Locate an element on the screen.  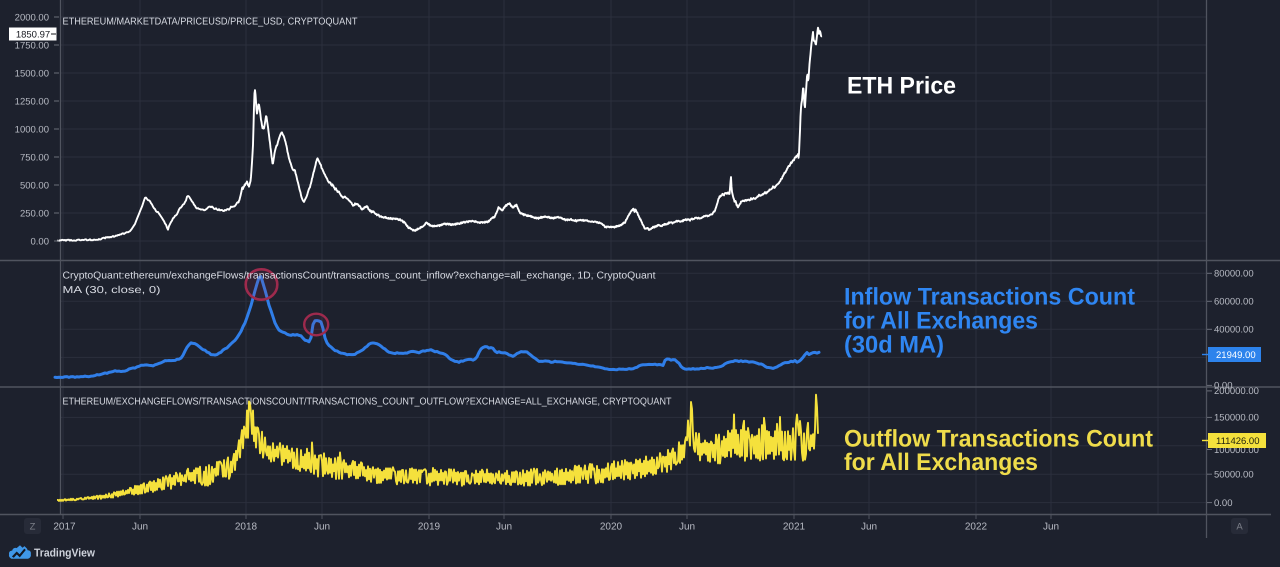
svg-text: 50000.00 is located at coordinates (1234, 475).